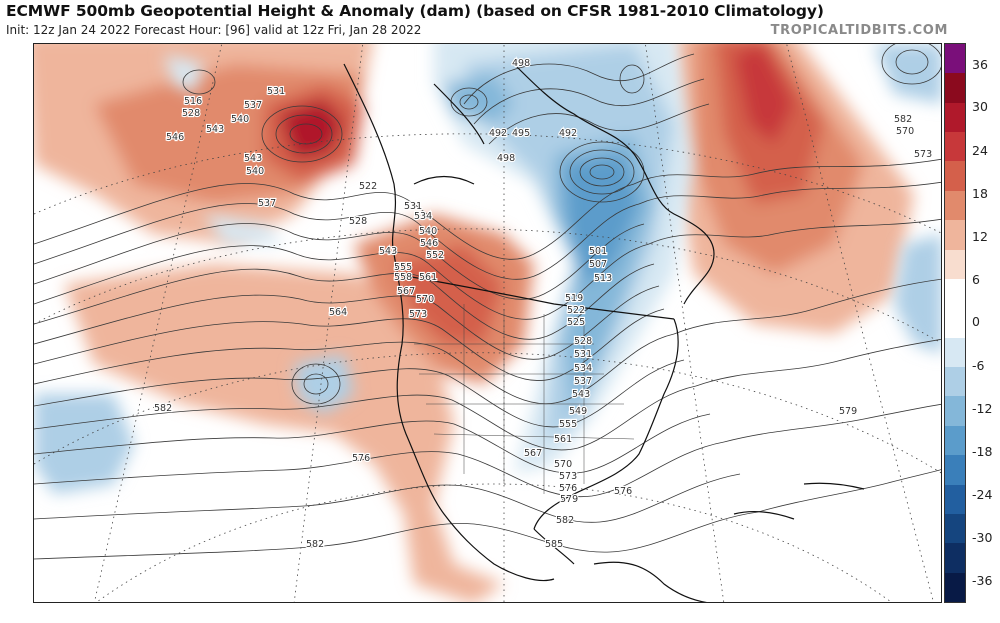  I want to click on colorbar-tick-label: 36, so click(980, 64).